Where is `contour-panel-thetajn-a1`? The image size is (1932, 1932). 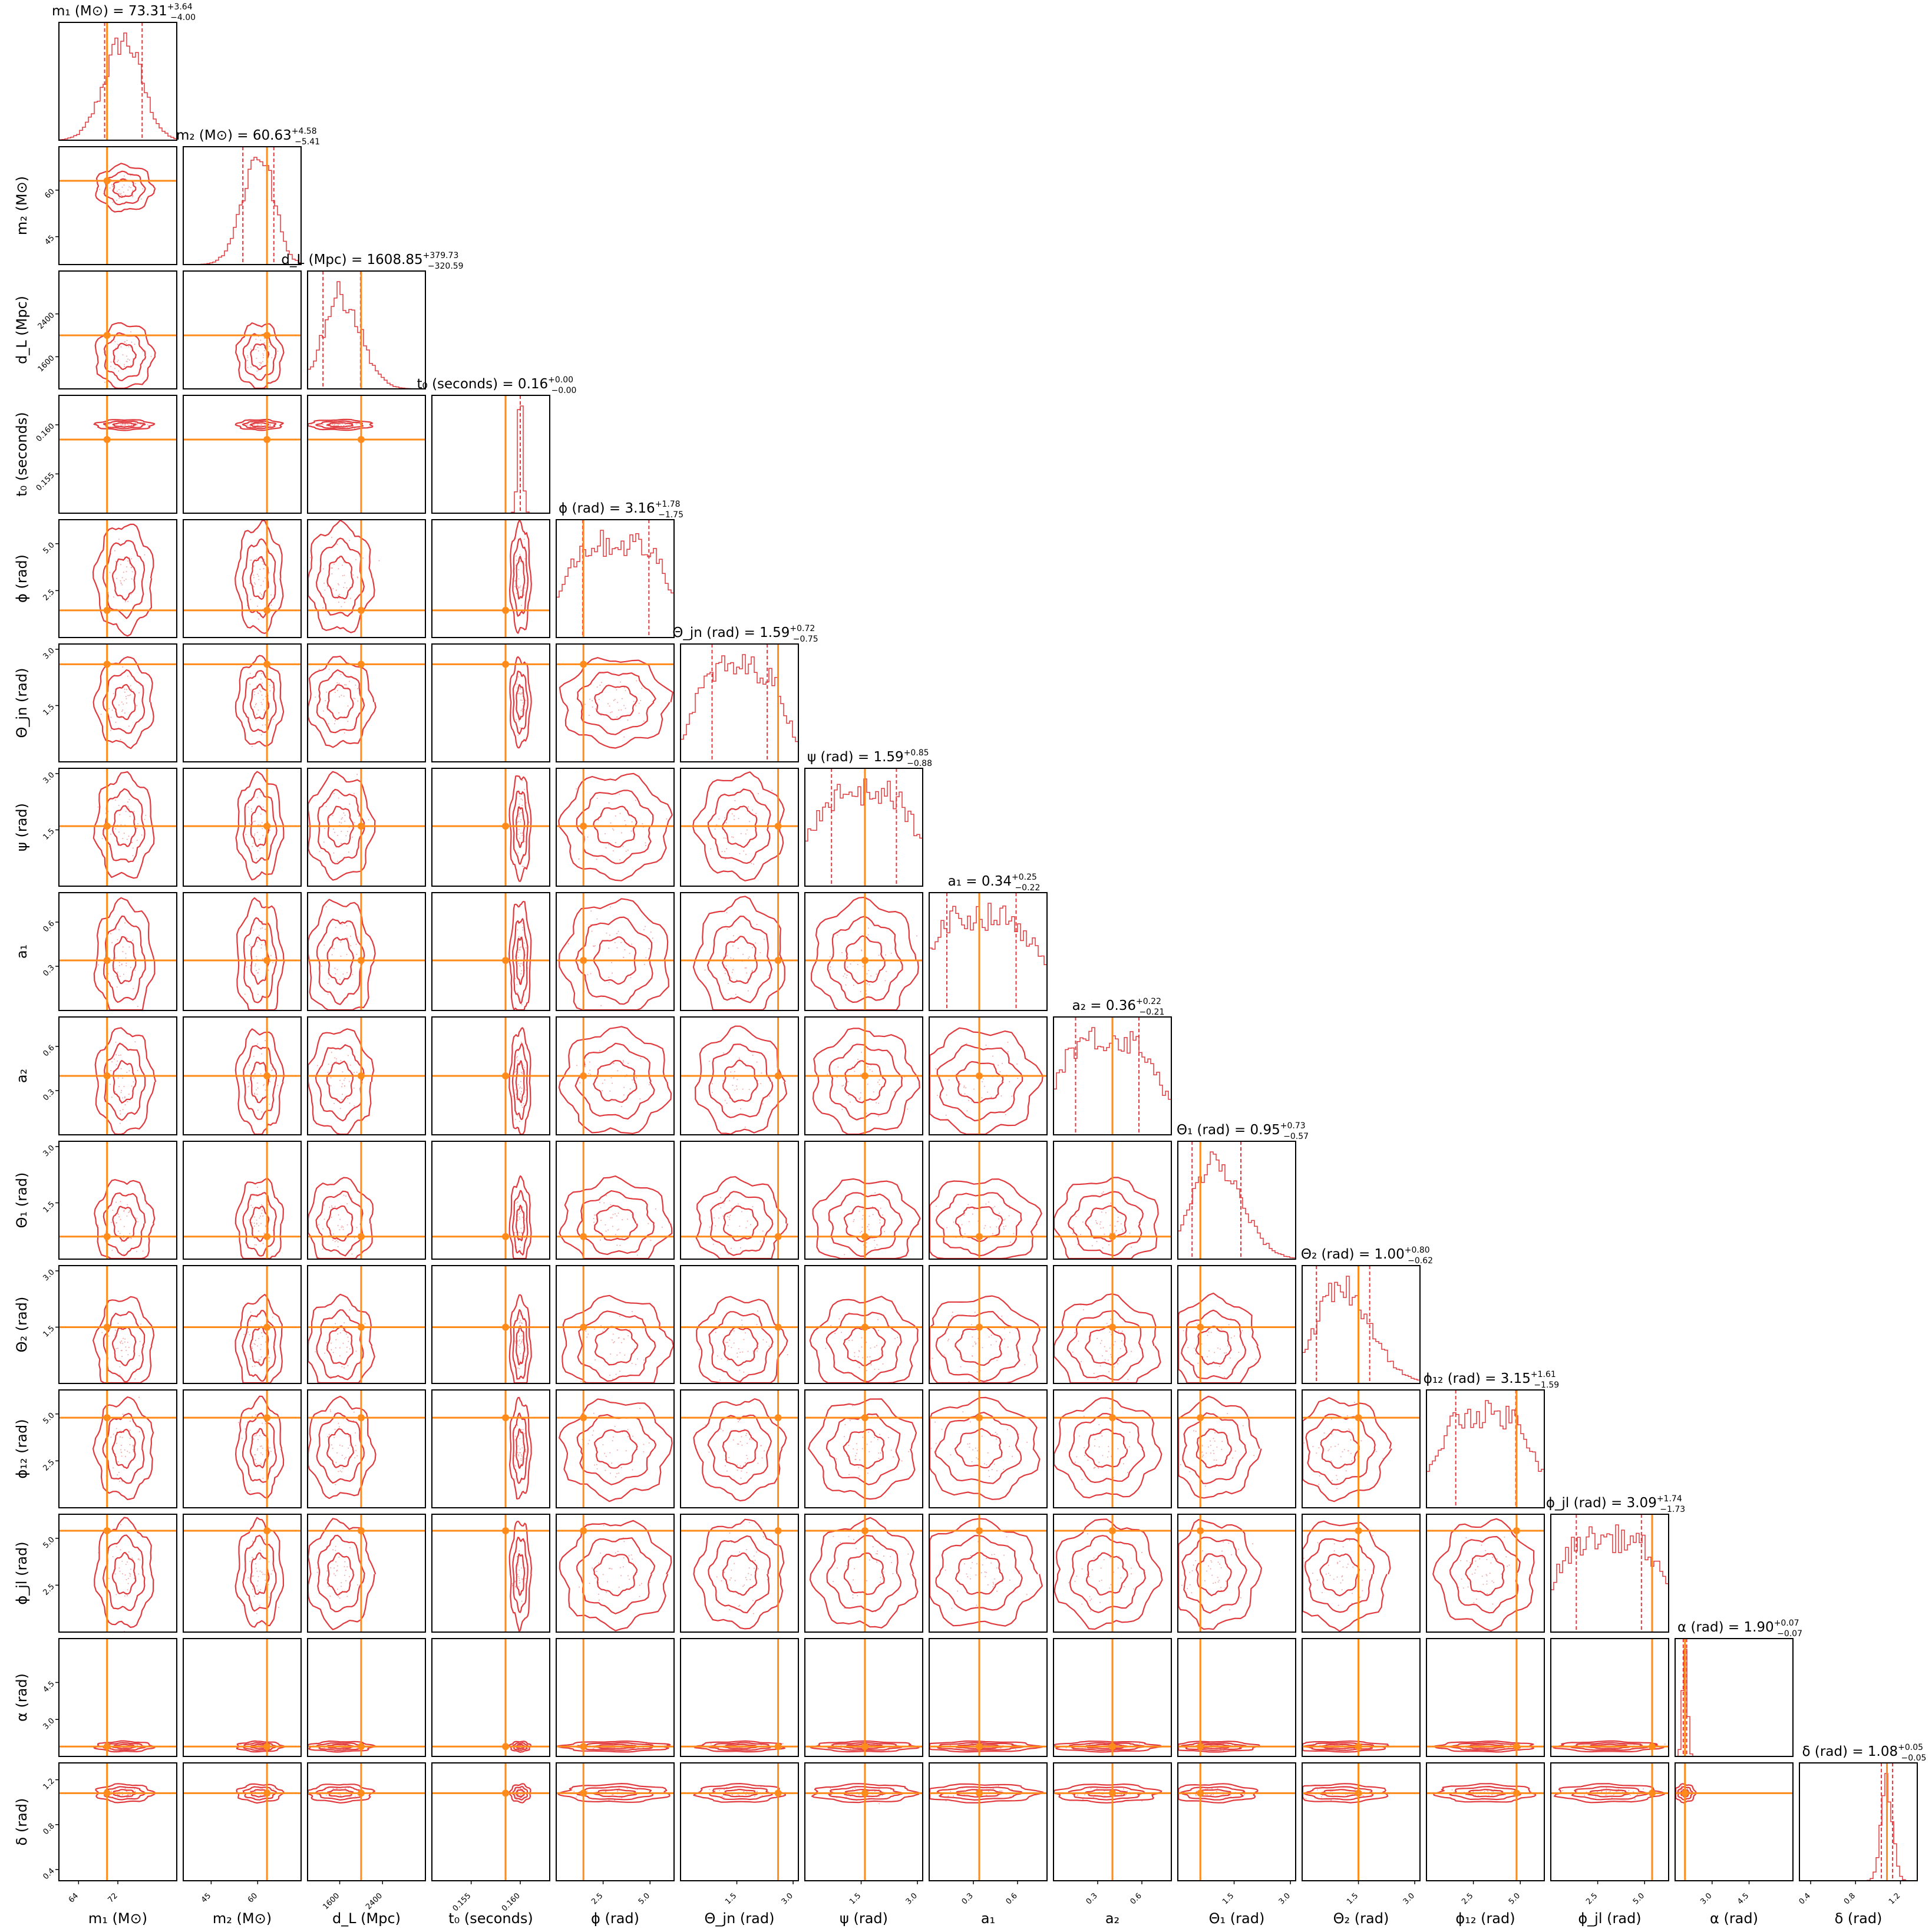 contour-panel-thetajn-a1 is located at coordinates (739, 951).